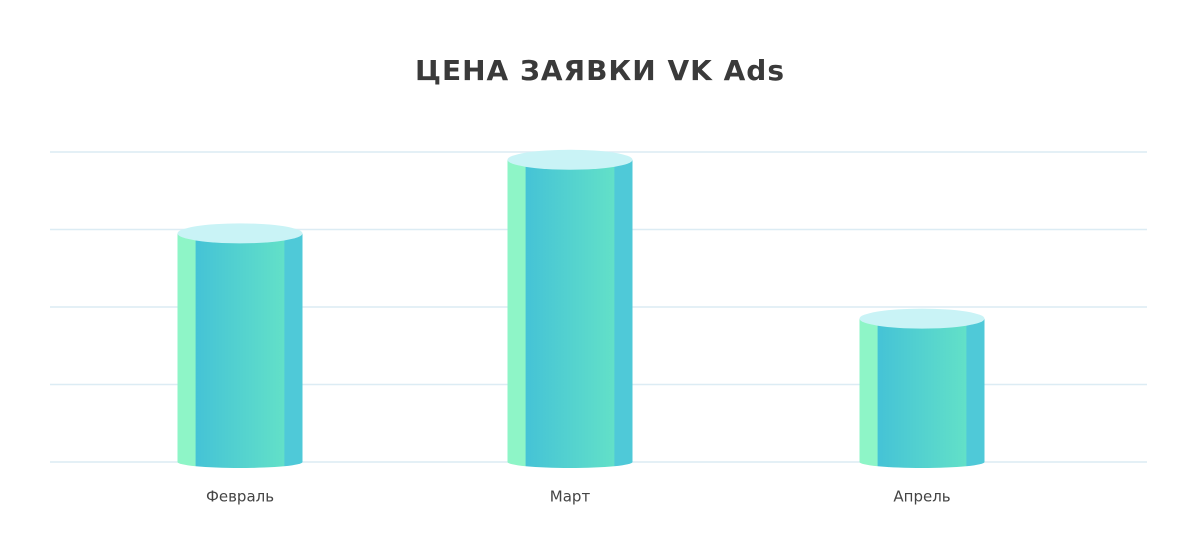 The image size is (1200, 547). I want to click on x-tick-label: Февраль, so click(240, 497).